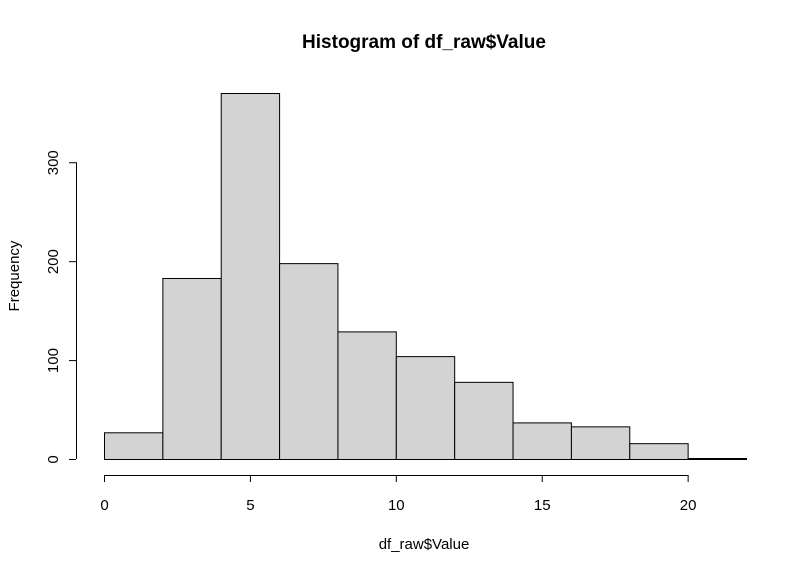 The image size is (812, 572). Describe the element at coordinates (250, 505) in the screenshot. I see `x-tick-label-1: 5` at that location.